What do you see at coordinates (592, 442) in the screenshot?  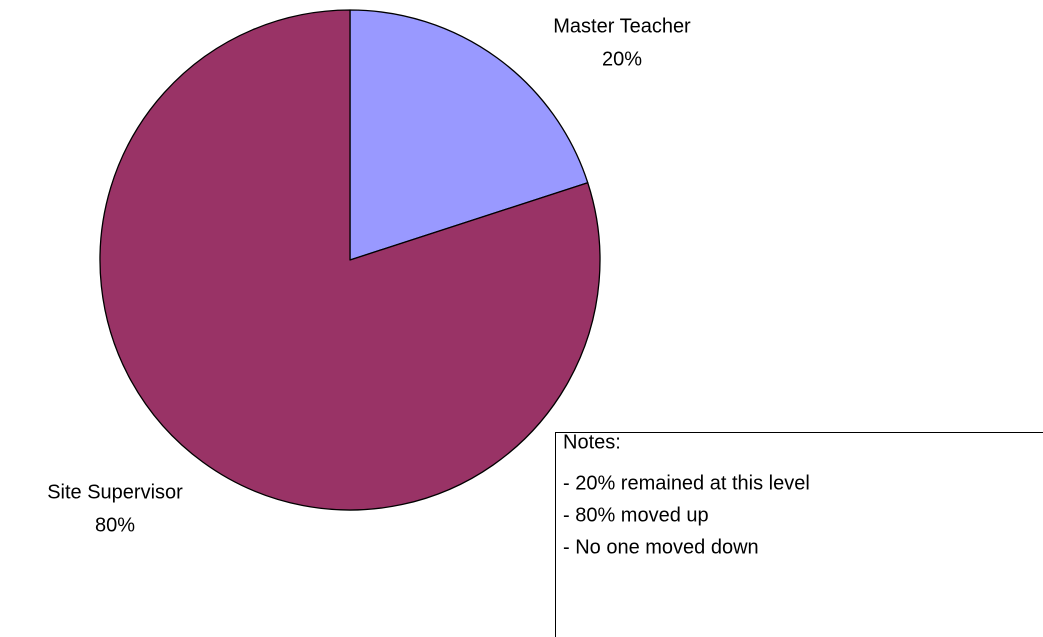 I see `notes-title: Notes:` at bounding box center [592, 442].